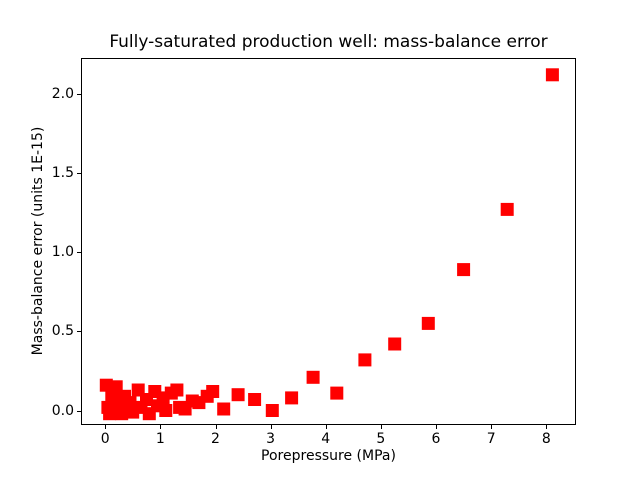 This screenshot has width=640, height=480. I want to click on x-tick-label: 3, so click(271, 439).